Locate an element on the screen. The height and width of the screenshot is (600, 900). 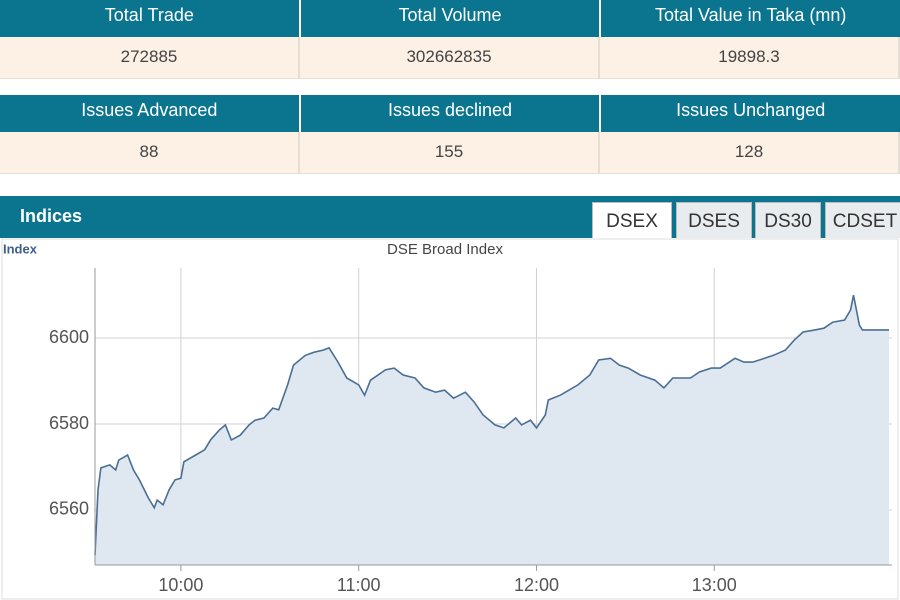
header-cell: Issues Advanced is located at coordinates (150, 113).